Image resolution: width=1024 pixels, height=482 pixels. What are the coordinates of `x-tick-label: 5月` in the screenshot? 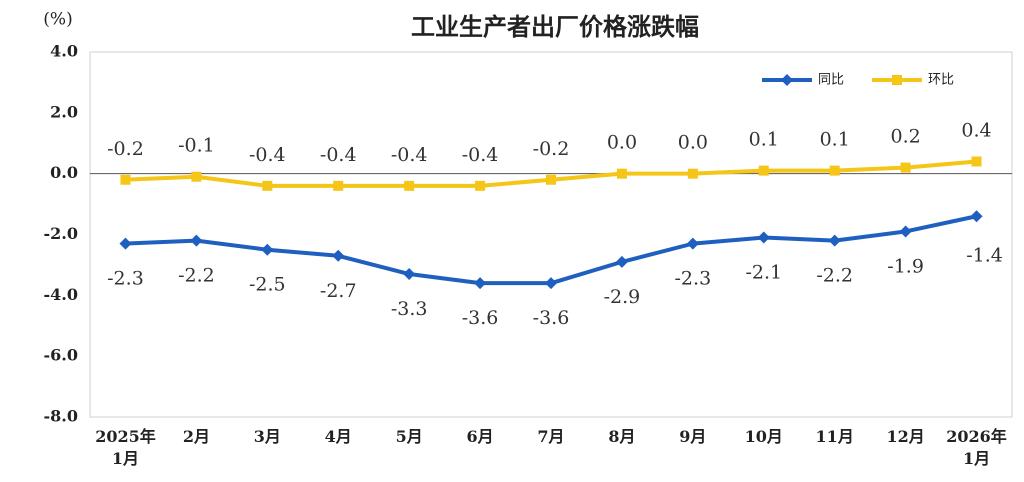 It's located at (409, 436).